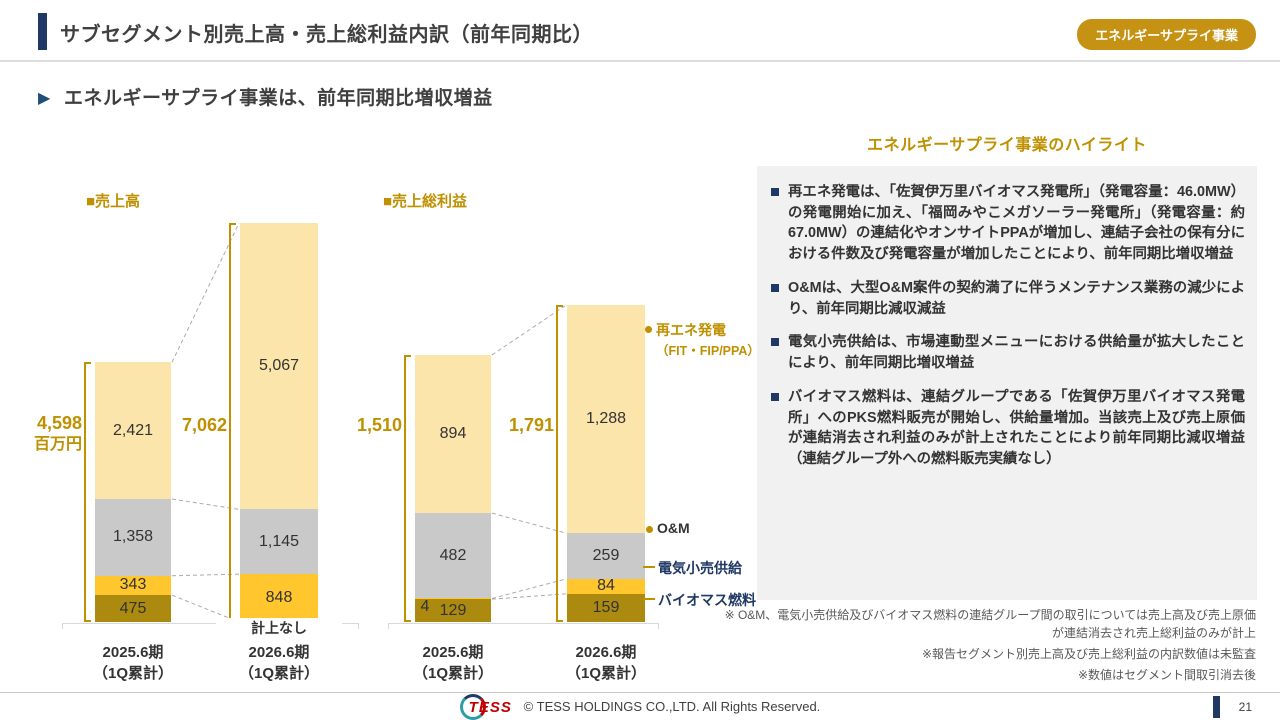 The height and width of the screenshot is (720, 1280). I want to click on bar-segment-label: 1,288, so click(606, 419).